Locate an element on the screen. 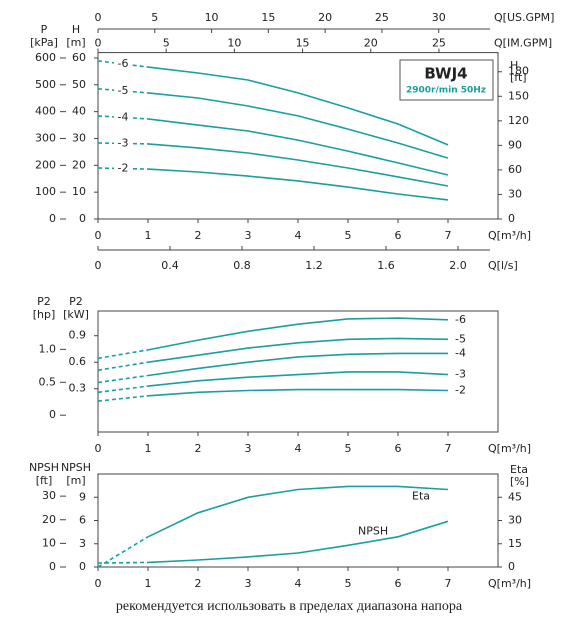 The width and height of the screenshot is (578, 617). y-tick-label: 20 is located at coordinates (79, 164).